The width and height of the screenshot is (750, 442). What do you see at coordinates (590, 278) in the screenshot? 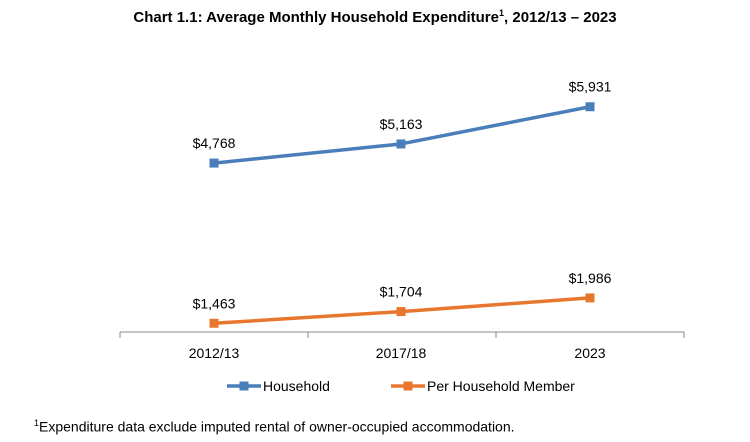
I see `data-label: $1,986` at bounding box center [590, 278].